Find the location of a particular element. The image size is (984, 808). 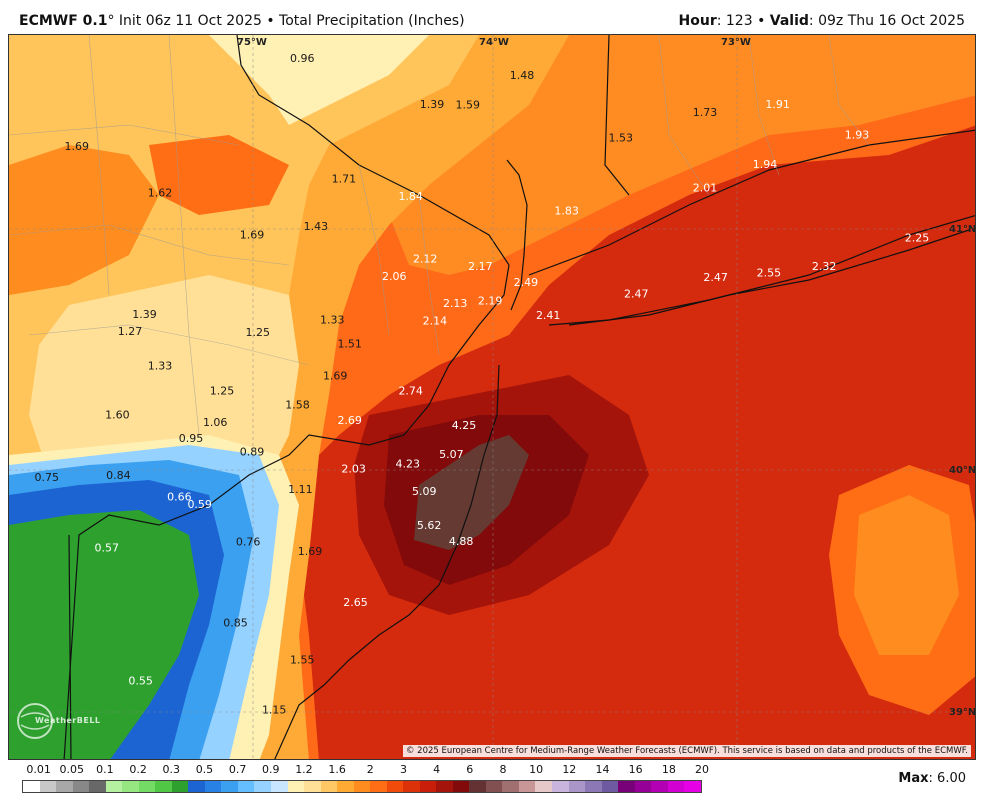

degree-symbol: ° is located at coordinates (111, 21).